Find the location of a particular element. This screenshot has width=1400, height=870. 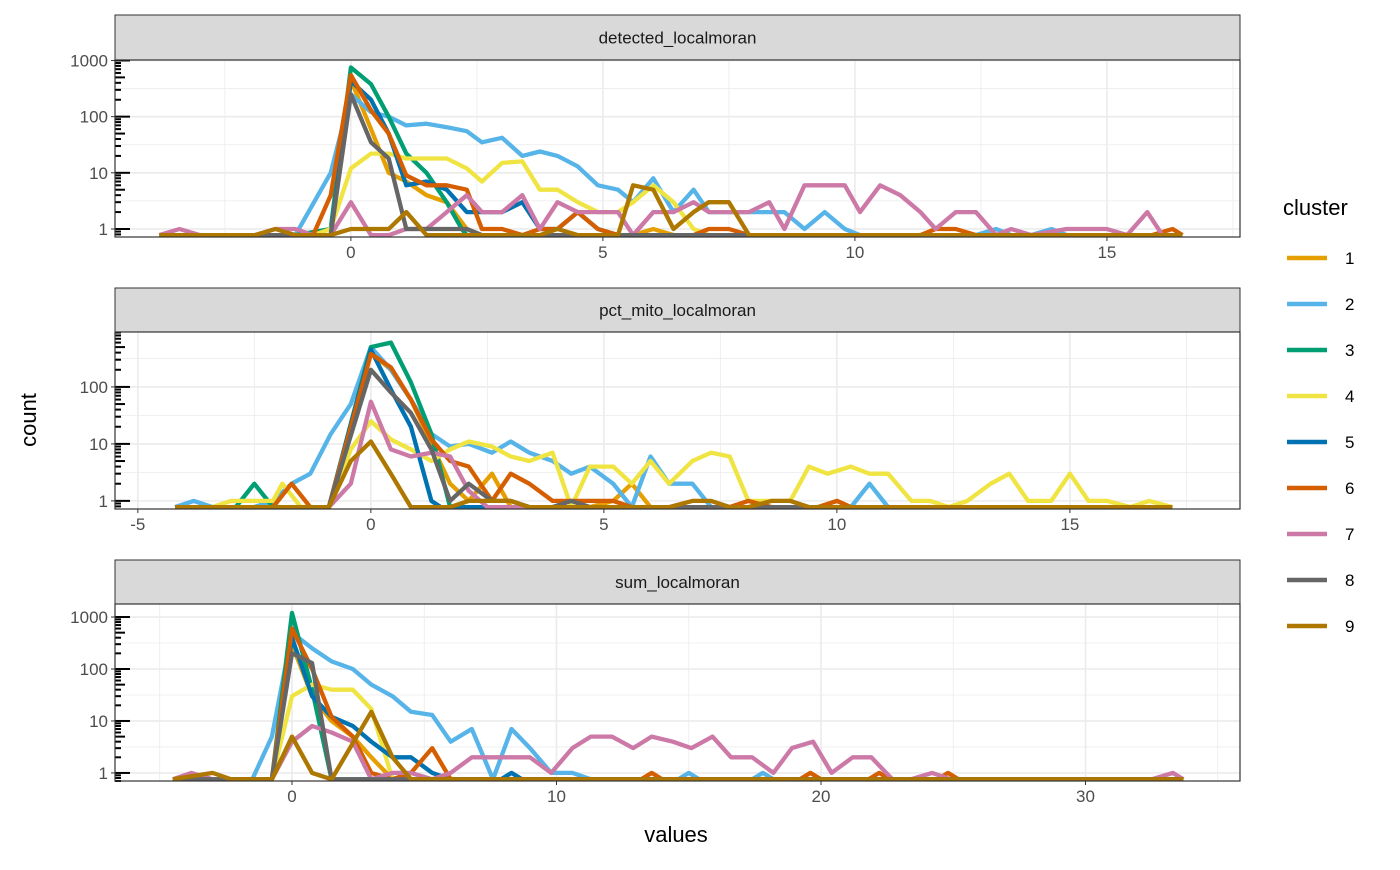

legend-item-3: 3 is located at coordinates (1320, 350).